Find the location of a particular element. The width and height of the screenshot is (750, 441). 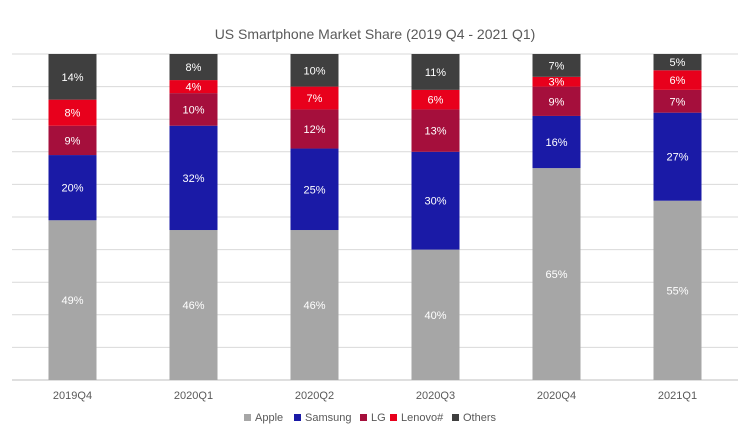

bar-segment-others-2019Q4 is located at coordinates (72, 77).